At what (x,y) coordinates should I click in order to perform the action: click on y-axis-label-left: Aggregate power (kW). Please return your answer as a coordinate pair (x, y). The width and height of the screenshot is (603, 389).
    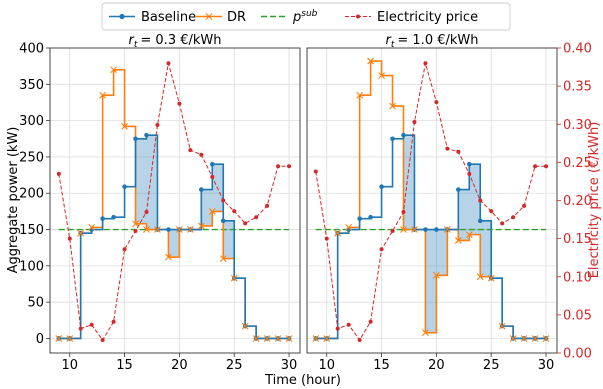
    Looking at the image, I should click on (13, 200).